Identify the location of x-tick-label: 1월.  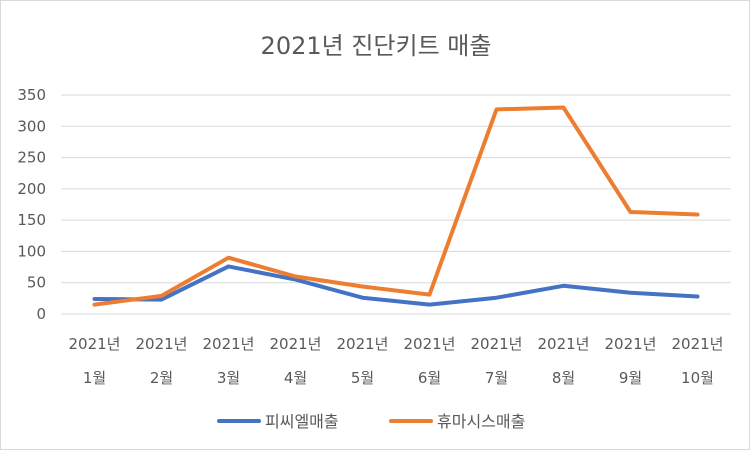
(94, 378).